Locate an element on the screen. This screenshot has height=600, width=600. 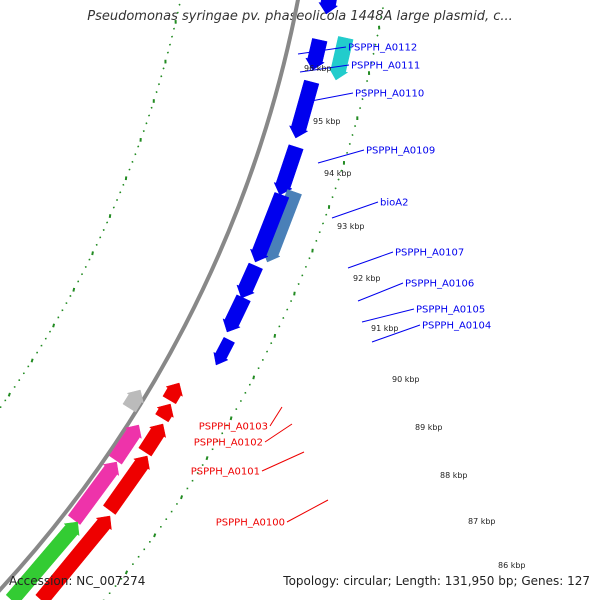
kbp-label: 94 kbp is located at coordinates (338, 173).